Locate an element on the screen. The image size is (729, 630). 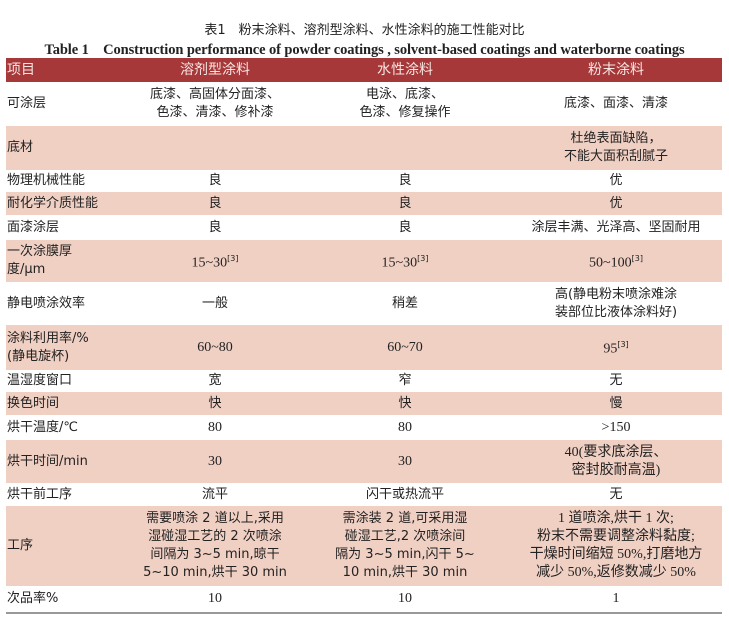
cell-solvent: 15~30[3] is located at coordinates (215, 261).